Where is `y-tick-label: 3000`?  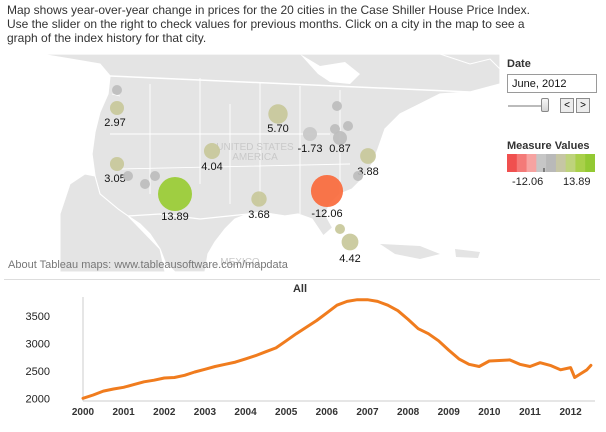 y-tick-label: 3000 is located at coordinates (38, 345).